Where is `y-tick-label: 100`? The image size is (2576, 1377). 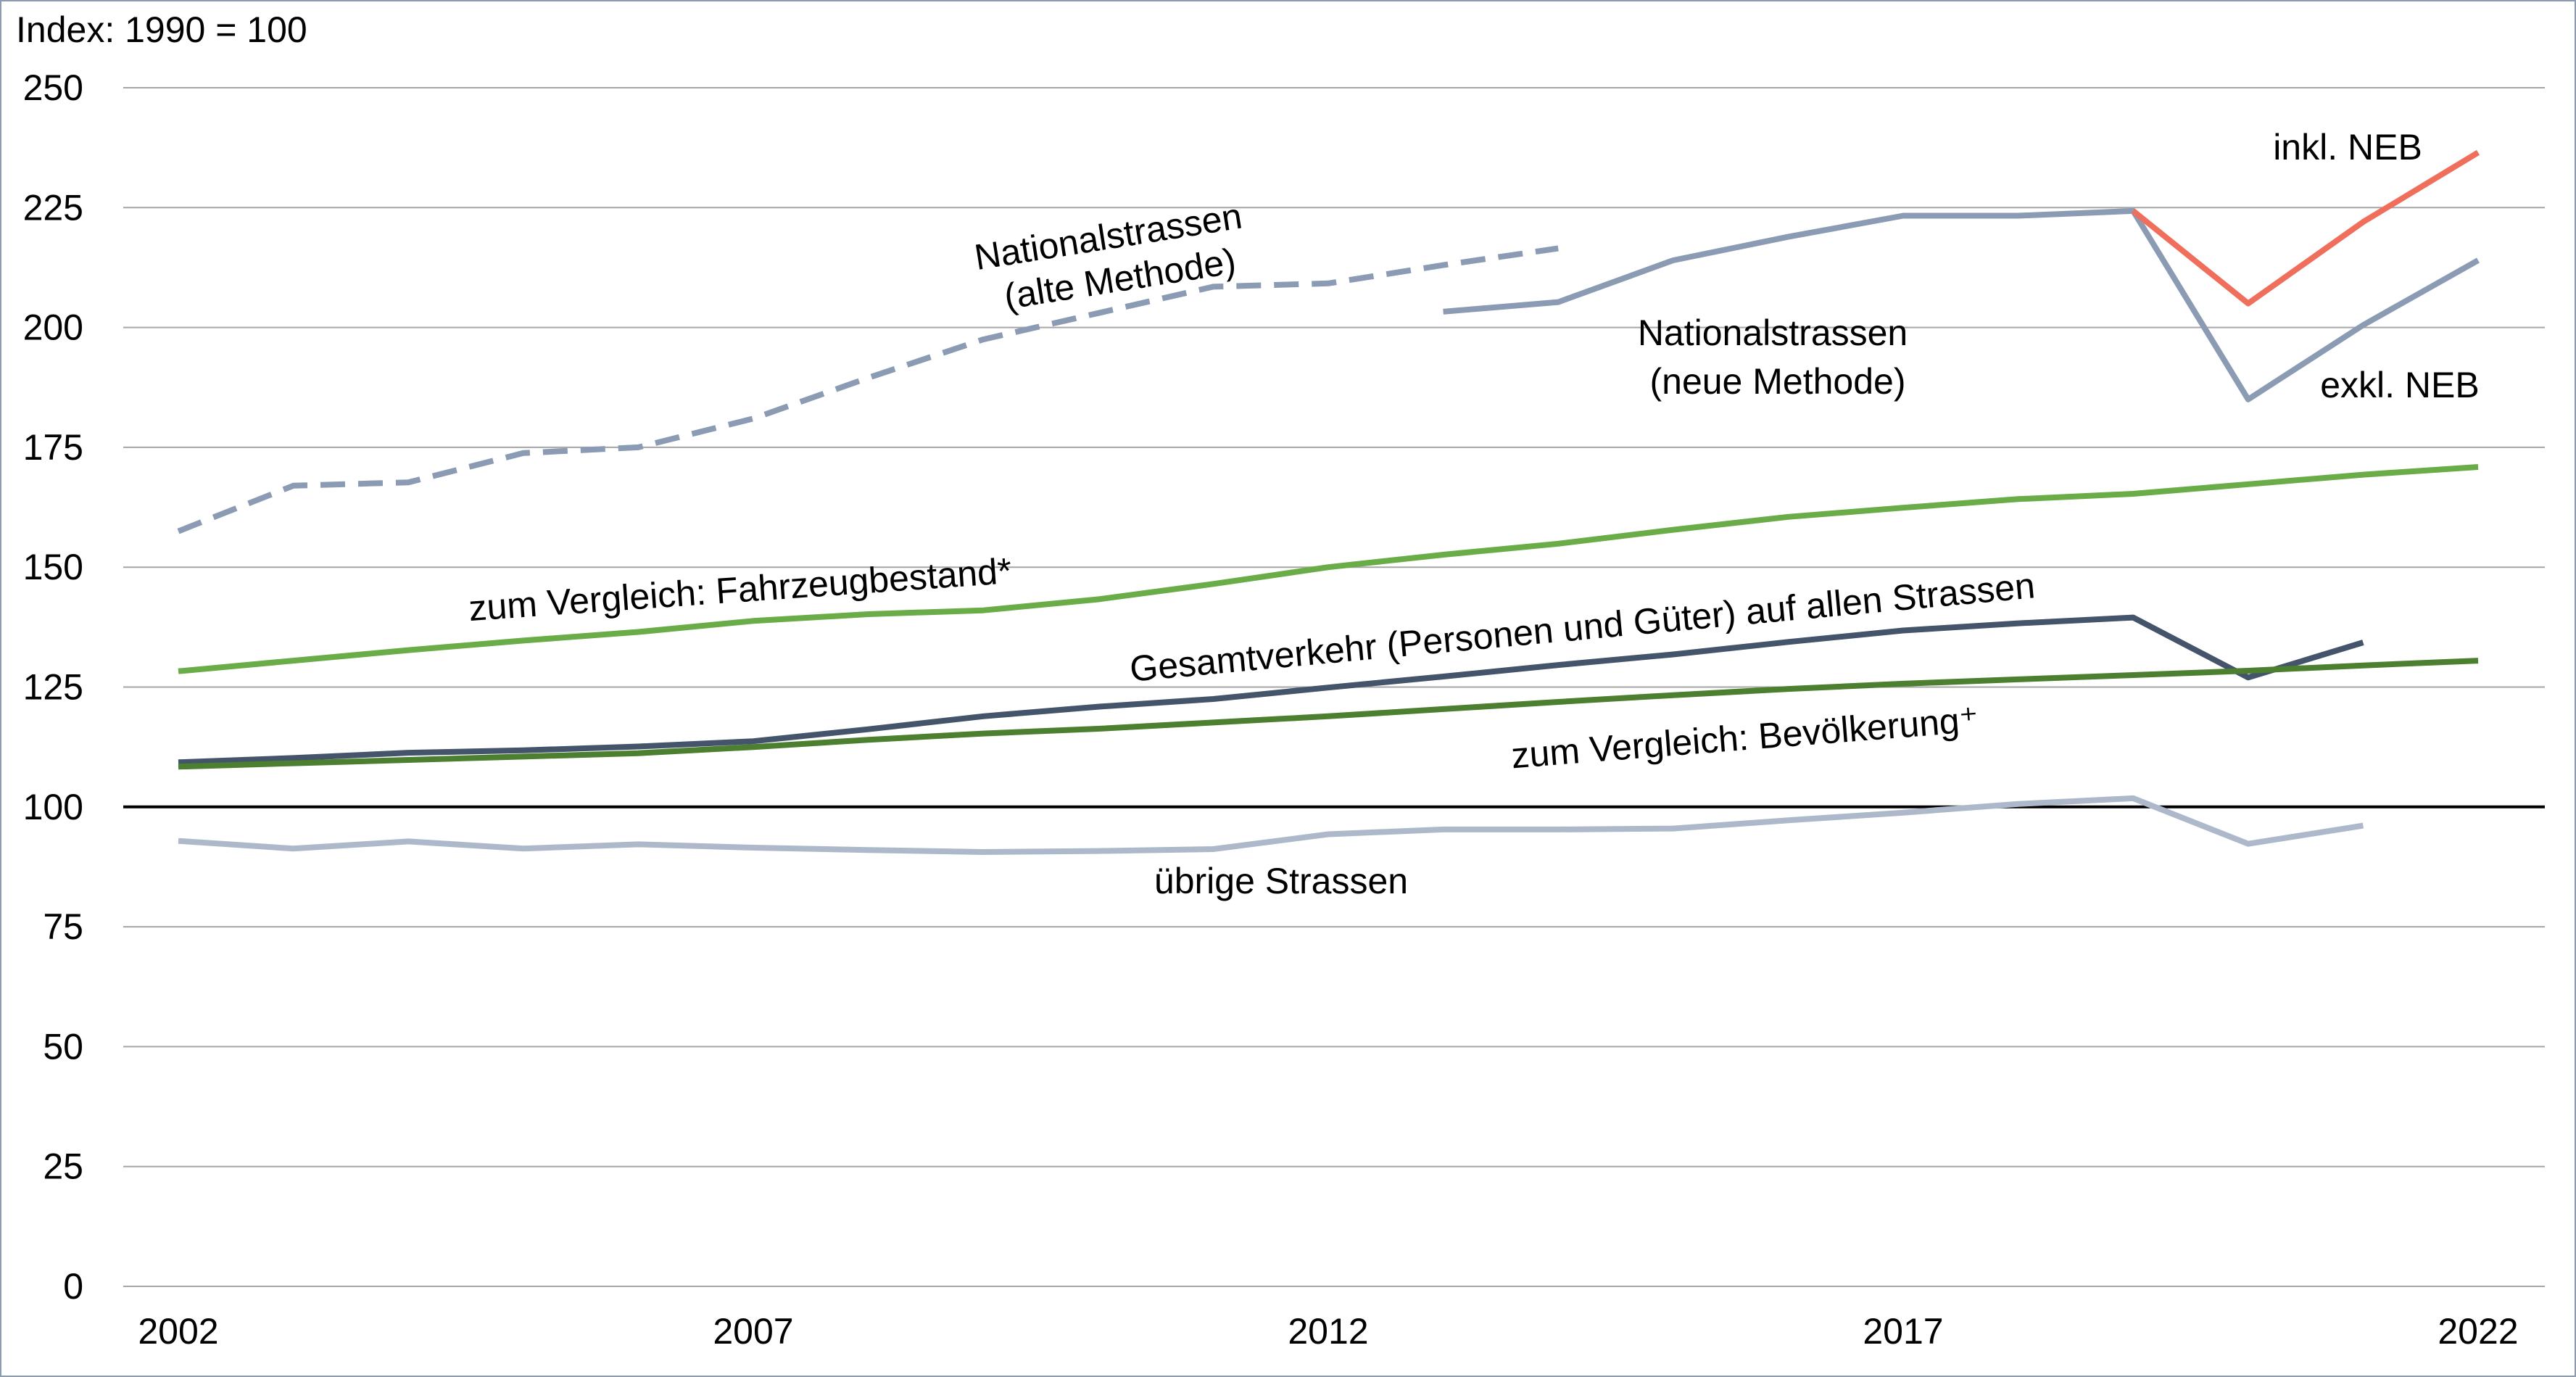 y-tick-label: 100 is located at coordinates (53, 807).